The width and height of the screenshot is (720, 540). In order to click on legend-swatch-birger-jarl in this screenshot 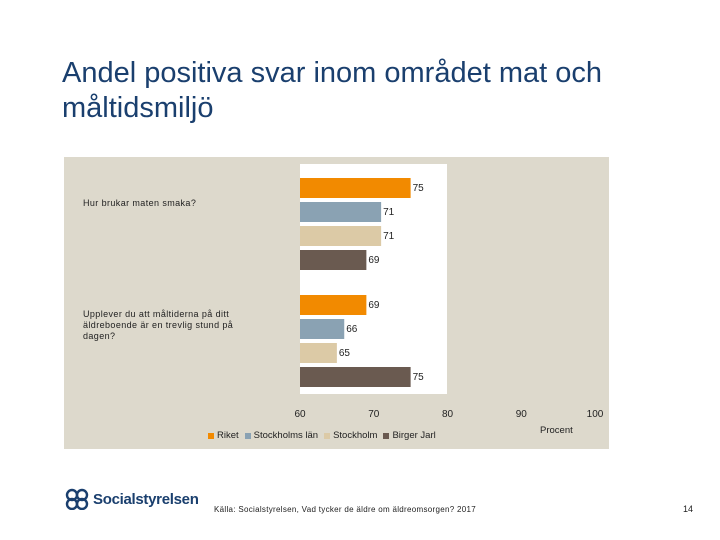, I will do `click(386, 435)`.